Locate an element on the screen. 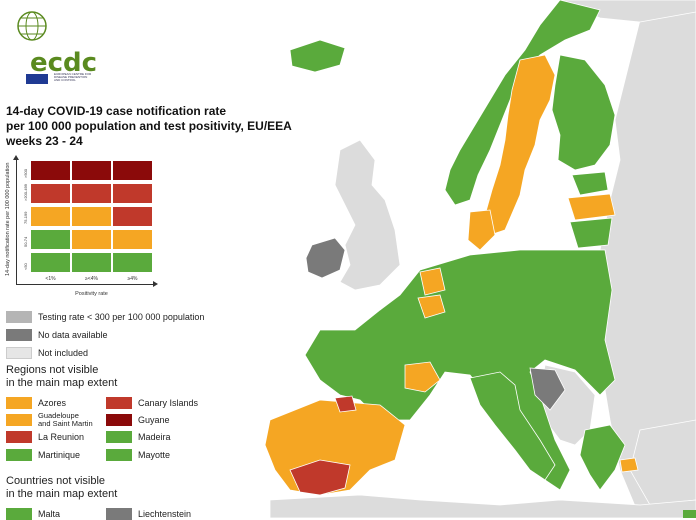 This screenshot has width=696, height=520. guyane-label: Guyane is located at coordinates (154, 420).